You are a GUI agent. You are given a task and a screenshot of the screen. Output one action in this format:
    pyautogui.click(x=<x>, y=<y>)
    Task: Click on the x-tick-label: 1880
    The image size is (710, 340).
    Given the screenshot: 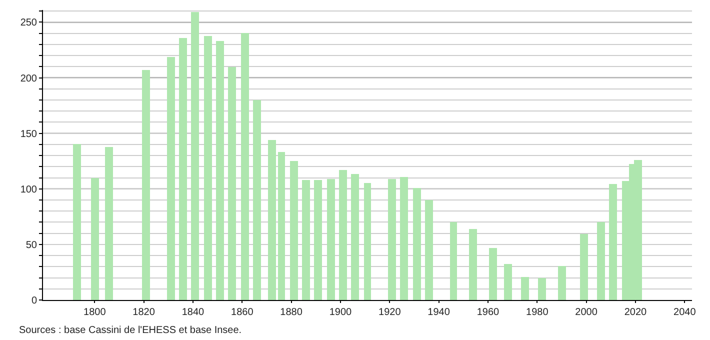 What is the action you would take?
    pyautogui.click(x=291, y=312)
    